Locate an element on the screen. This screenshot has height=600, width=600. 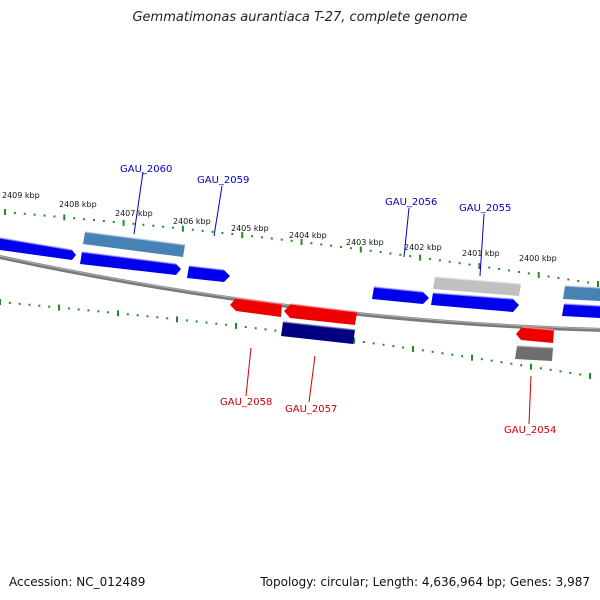
gene-forward-right is located at coordinates (581, 310).